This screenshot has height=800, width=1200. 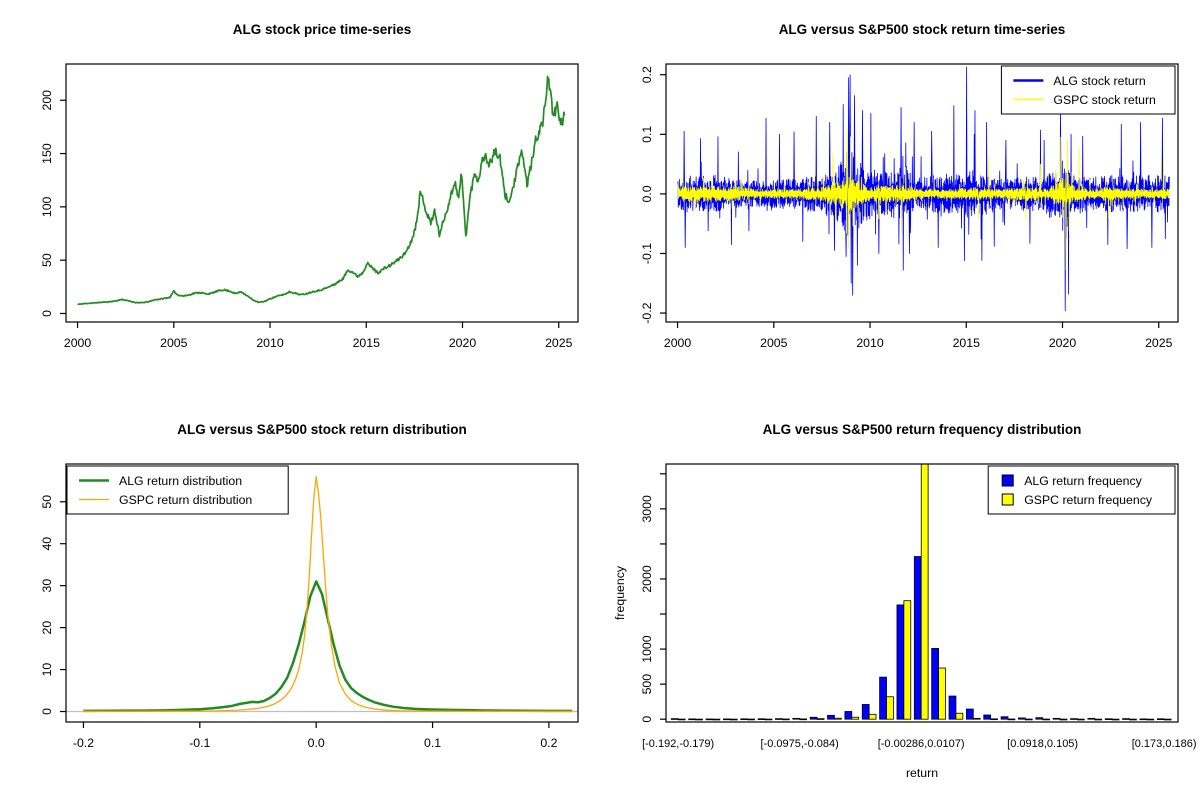 What do you see at coordinates (922, 773) in the screenshot?
I see `x-axis-label: return` at bounding box center [922, 773].